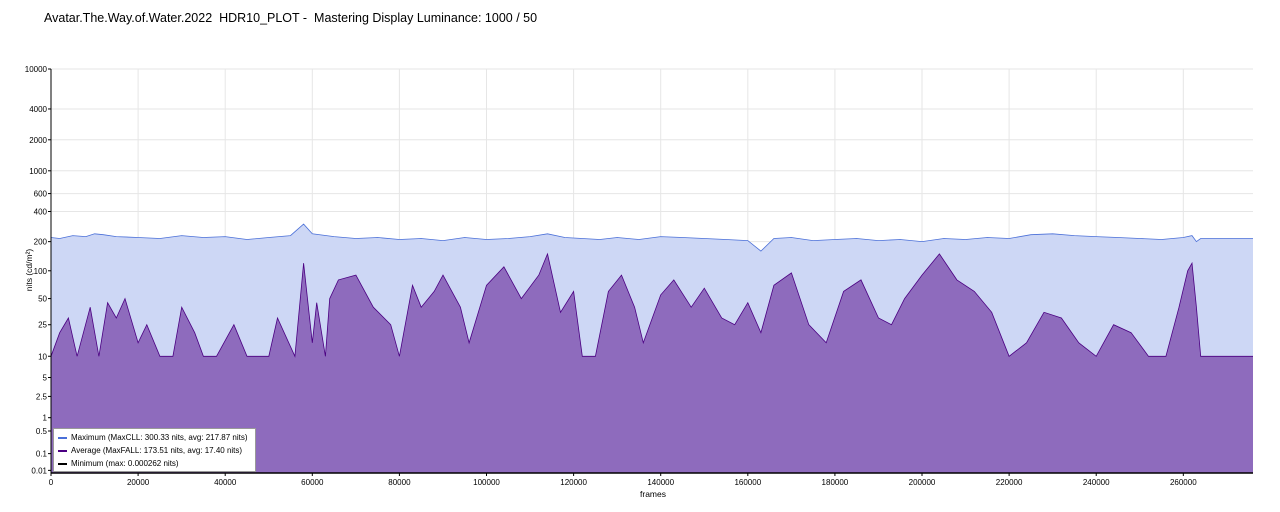 This screenshot has width=1280, height=512. I want to click on x-tick-label: 40000, so click(225, 482).